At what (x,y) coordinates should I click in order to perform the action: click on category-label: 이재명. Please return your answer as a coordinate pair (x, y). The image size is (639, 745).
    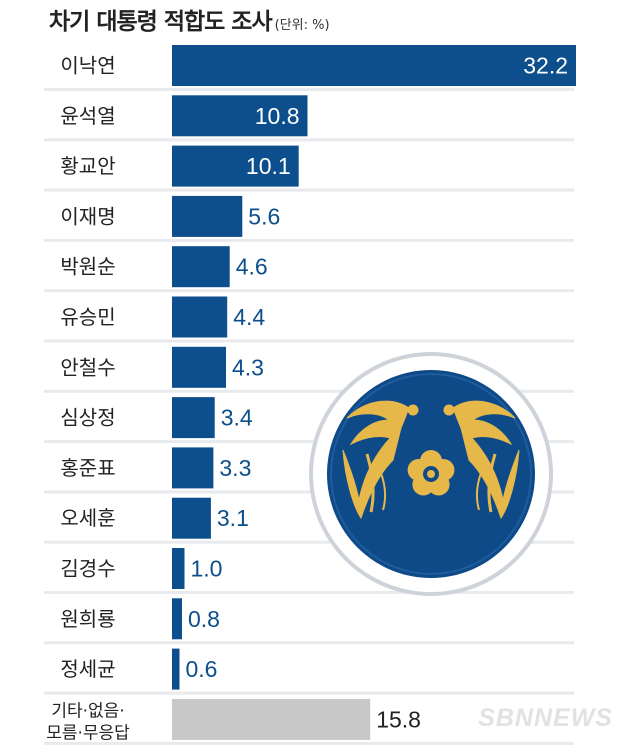
    Looking at the image, I should click on (87, 216).